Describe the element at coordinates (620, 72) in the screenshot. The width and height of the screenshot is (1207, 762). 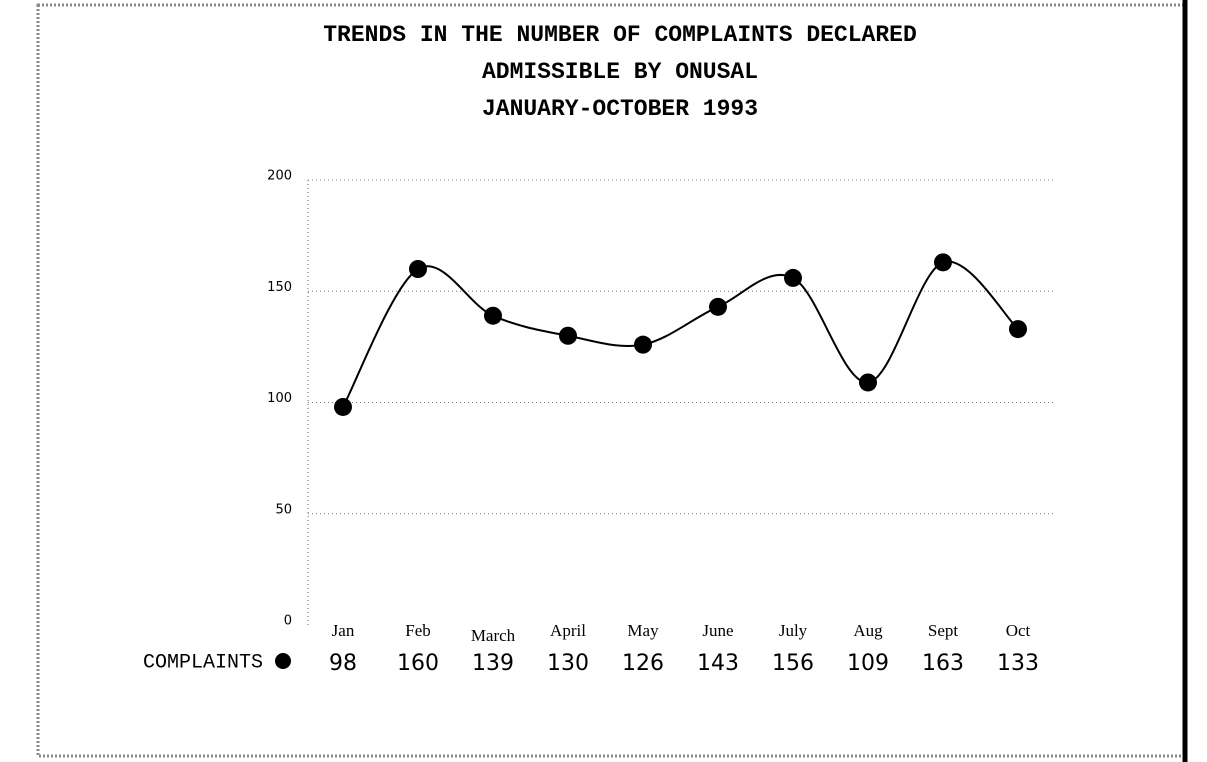
I see `chart-title: ADMISSIBLE BY ONUSAL` at that location.